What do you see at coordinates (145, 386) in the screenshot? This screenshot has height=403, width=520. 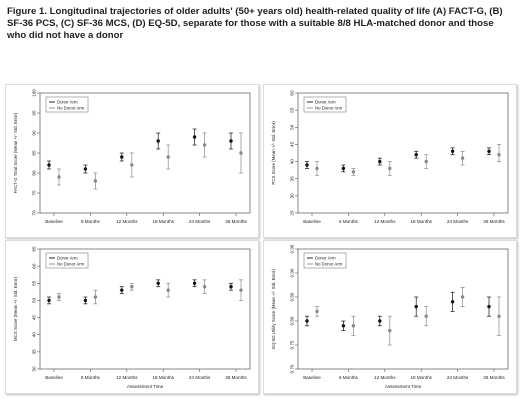 I see `x-axis-label: Assessment Time` at bounding box center [145, 386].